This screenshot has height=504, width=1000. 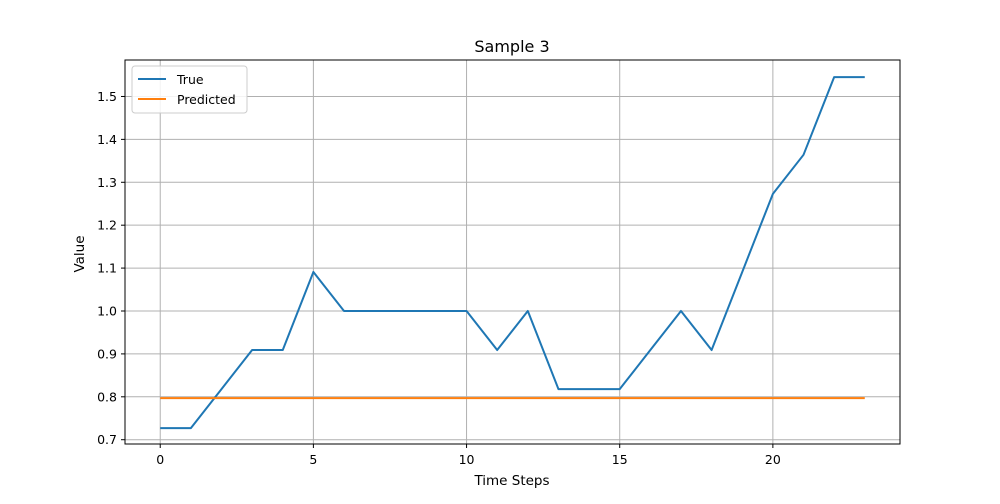 I want to click on legend: True Predicted, so click(x=189, y=89).